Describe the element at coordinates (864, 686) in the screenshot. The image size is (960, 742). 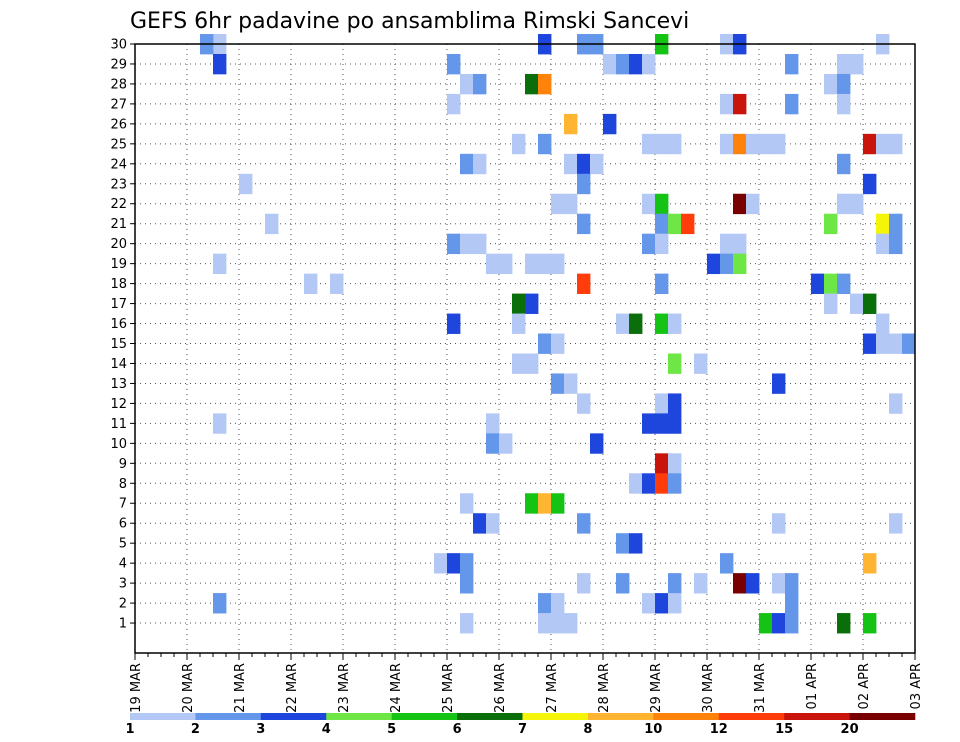
I see `x-tick-label: 02 APR` at that location.